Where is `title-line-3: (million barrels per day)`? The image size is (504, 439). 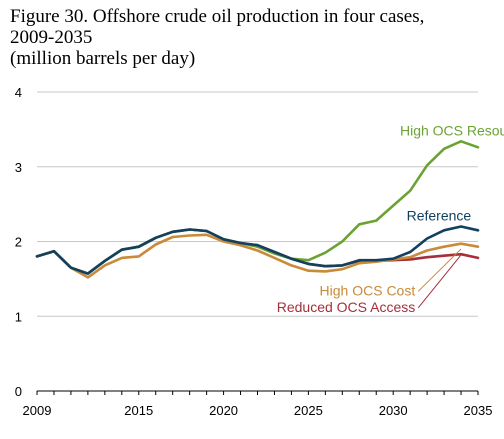
title-line-3: (million barrels per day) is located at coordinates (103, 58).